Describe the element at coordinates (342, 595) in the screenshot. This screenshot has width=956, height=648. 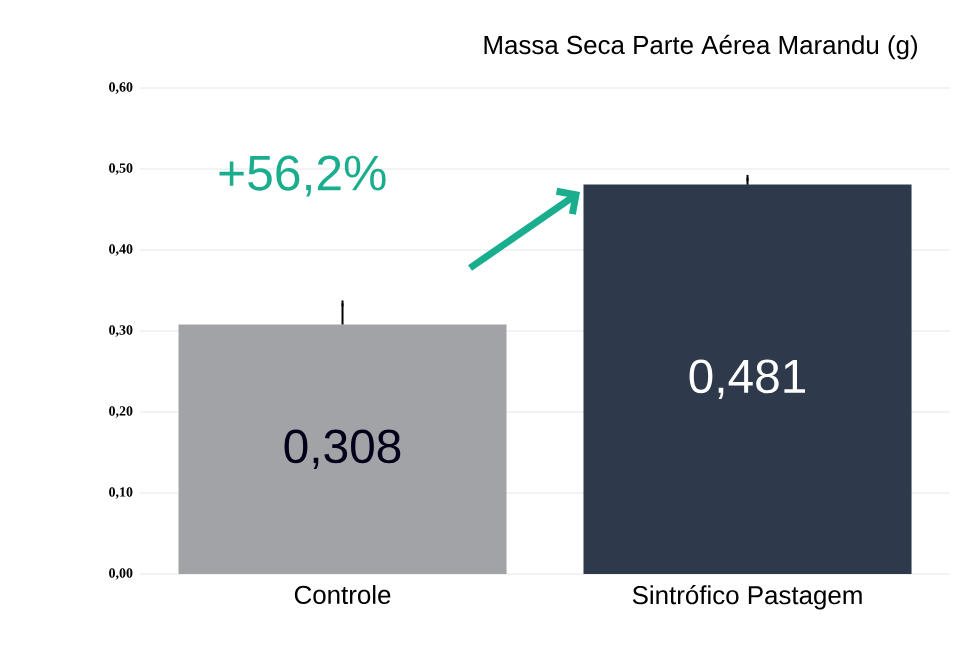
I see `x-tick-label: Controle` at that location.